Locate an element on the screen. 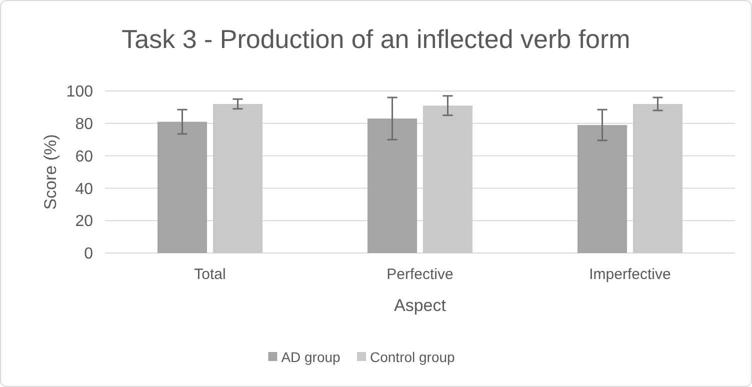 Image resolution: width=752 pixels, height=387 pixels. legend-label: AD group is located at coordinates (311, 356).